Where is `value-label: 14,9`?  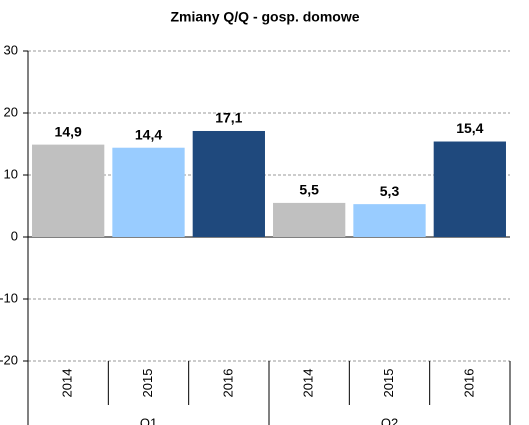 value-label: 14,9 is located at coordinates (68, 131).